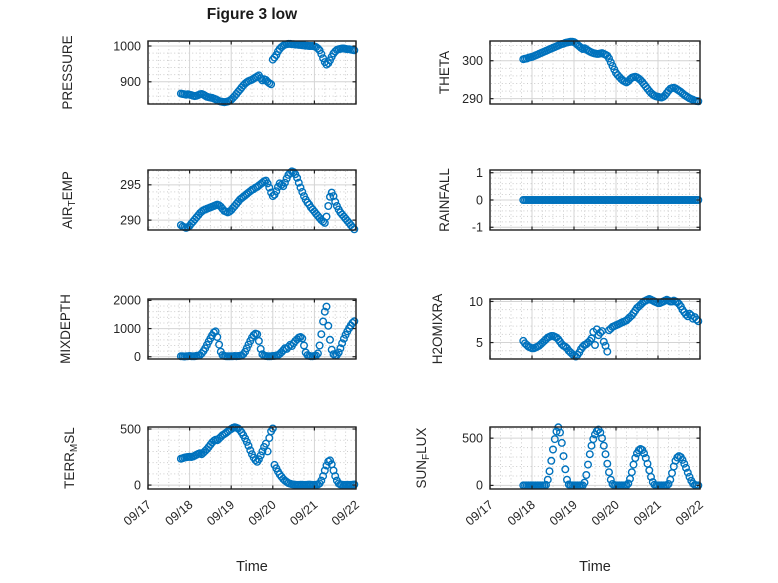 This screenshot has width=778, height=583. Describe the element at coordinates (476, 302) in the screenshot. I see `y-tick-label: 10` at that location.